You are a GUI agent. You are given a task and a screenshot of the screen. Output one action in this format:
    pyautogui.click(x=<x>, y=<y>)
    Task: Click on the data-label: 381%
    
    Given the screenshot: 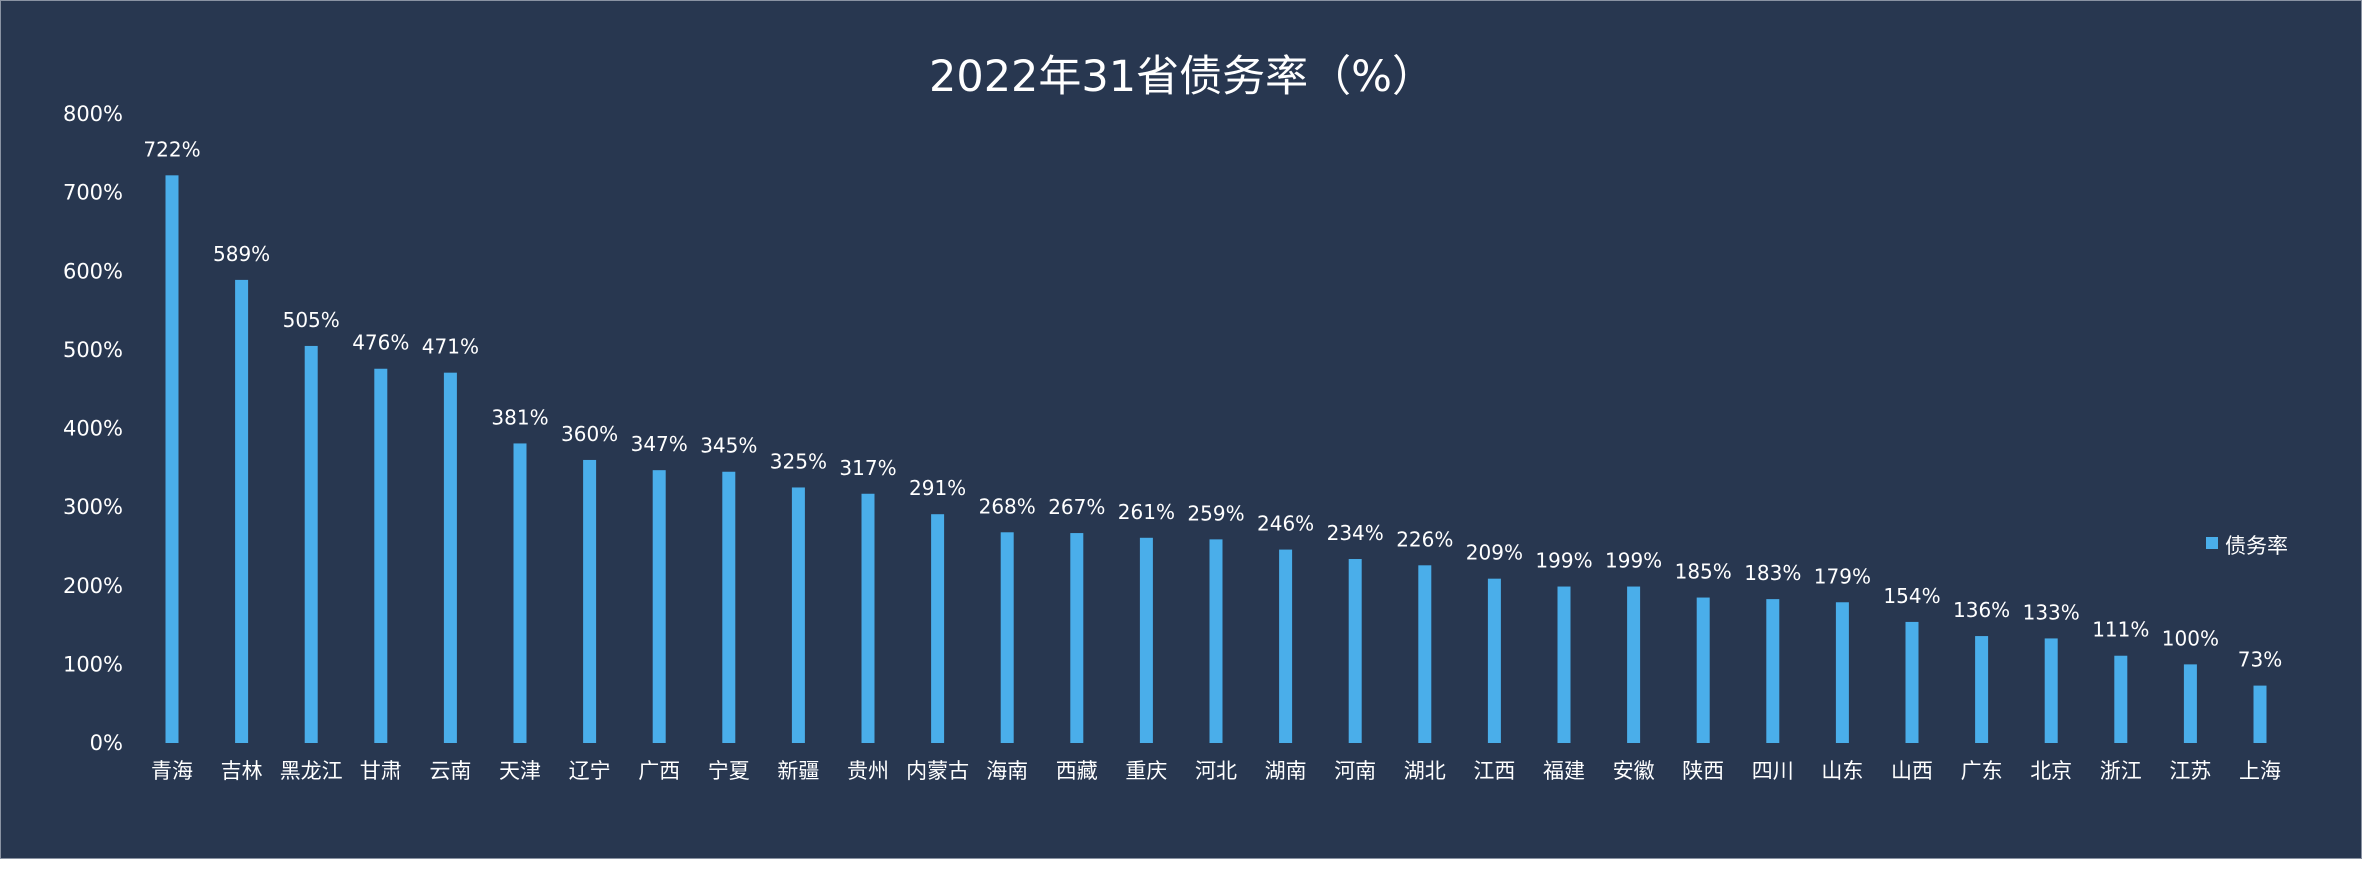 What is the action you would take?
    pyautogui.click(x=519, y=417)
    